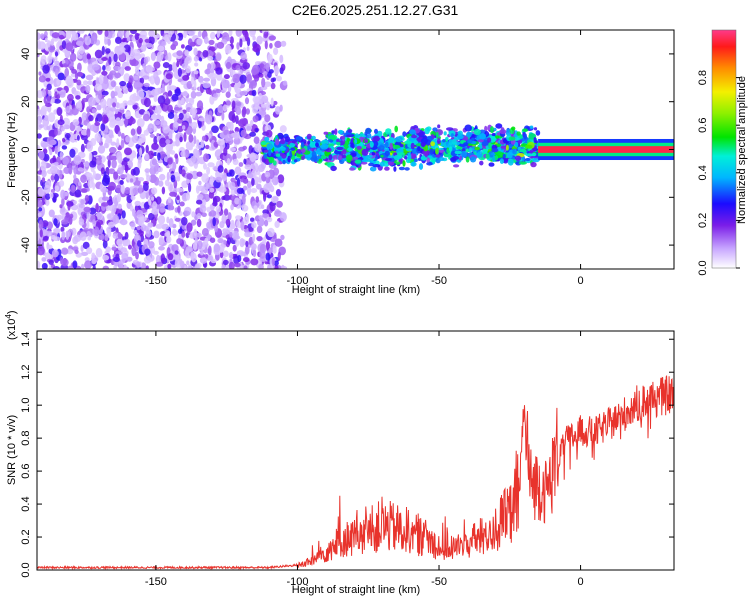 Image resolution: width=750 pixels, height=600 pixels. I want to click on spectrogram-x-axis-label: Height of straight line (km), so click(356, 290).